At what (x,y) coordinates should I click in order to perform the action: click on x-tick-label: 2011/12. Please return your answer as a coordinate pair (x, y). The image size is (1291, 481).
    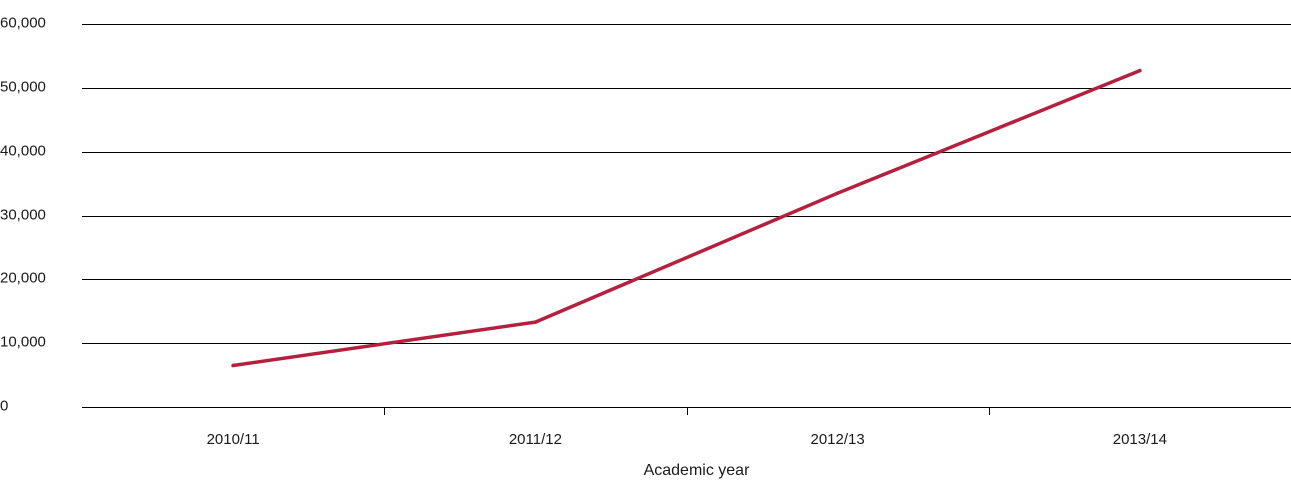
    Looking at the image, I should click on (535, 439).